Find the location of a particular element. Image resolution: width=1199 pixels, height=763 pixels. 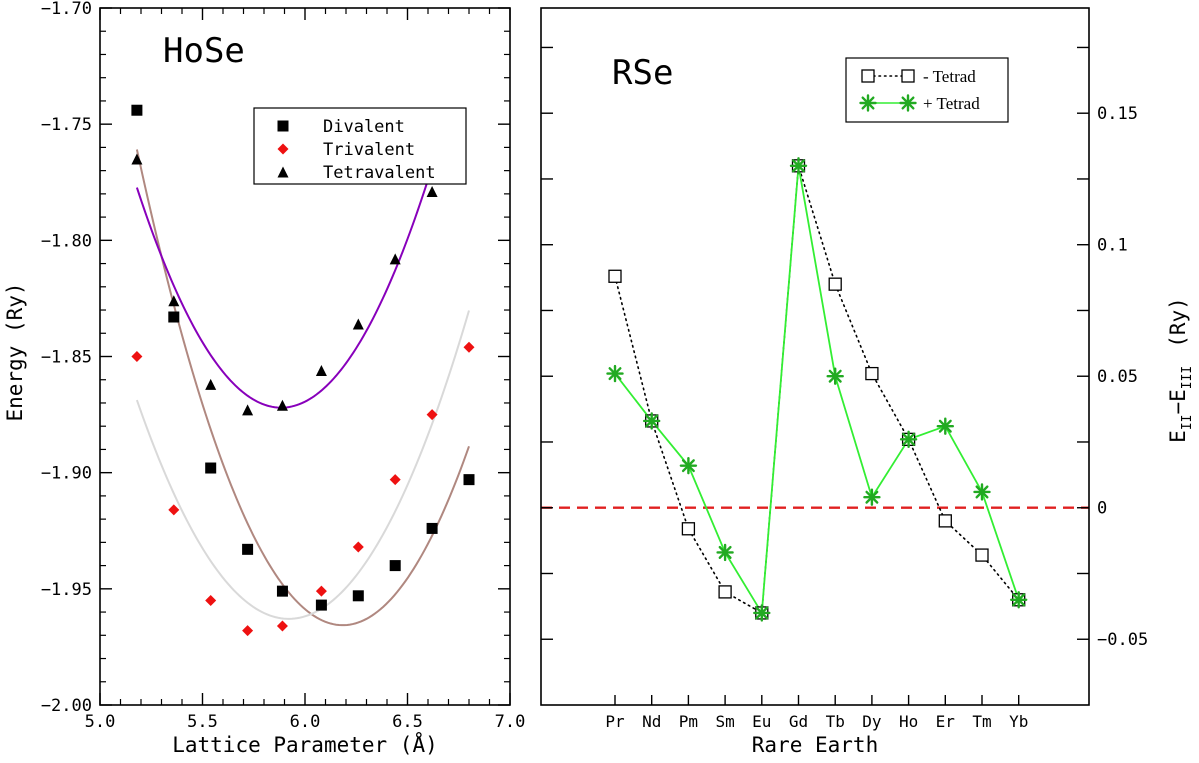

category-label-pm: Pm is located at coordinates (688, 721).